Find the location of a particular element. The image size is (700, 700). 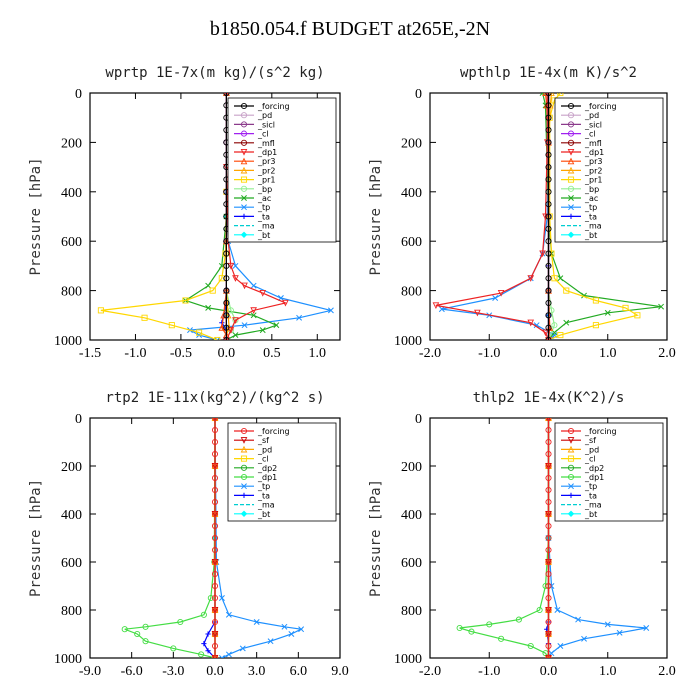

y-axis-label: Pressure [hPa] is located at coordinates (376, 216).